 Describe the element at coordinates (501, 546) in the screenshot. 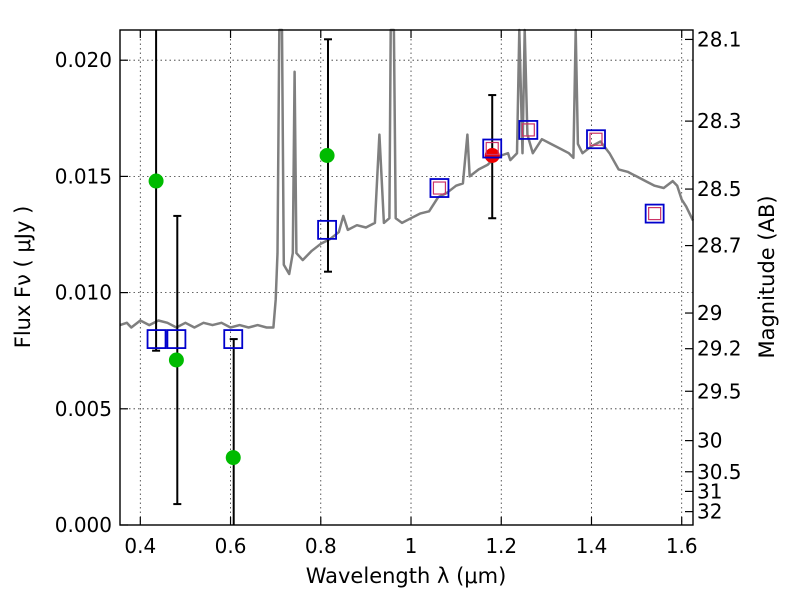

I see `x-tick-label: 1.2` at that location.